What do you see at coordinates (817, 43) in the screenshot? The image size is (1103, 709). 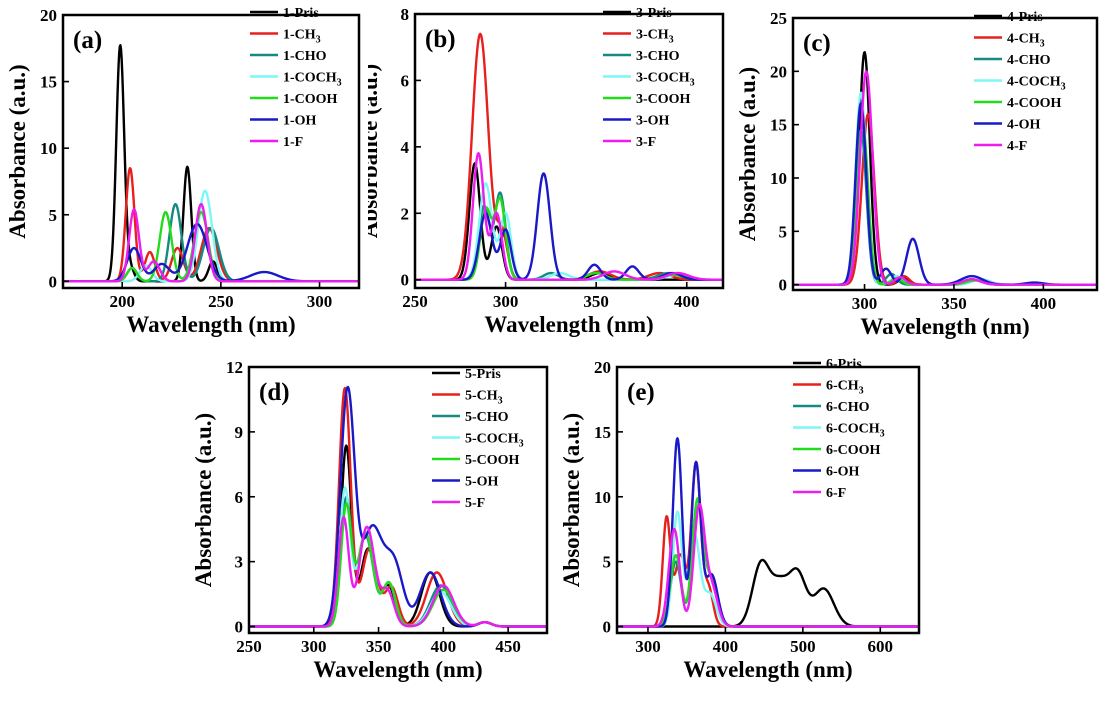 I see `panel-label: (c)` at bounding box center [817, 43].